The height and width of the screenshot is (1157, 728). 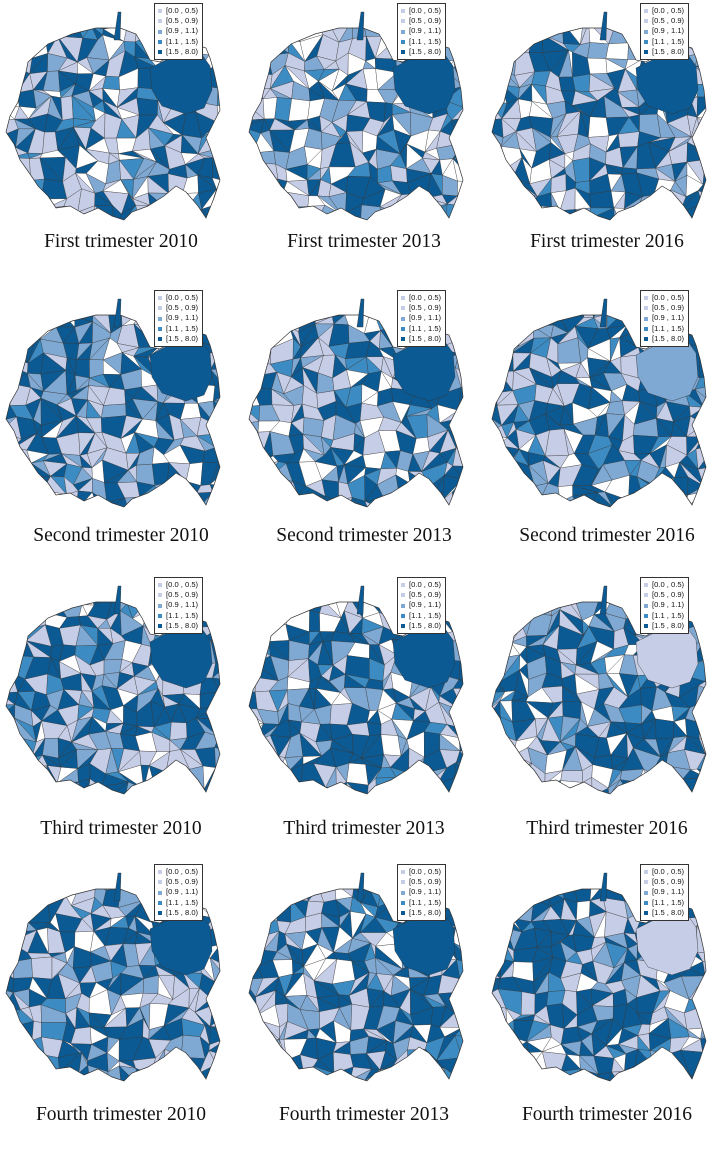 What do you see at coordinates (182, 308) in the screenshot?
I see `legend-label: [0.5 , 0.9)` at bounding box center [182, 308].